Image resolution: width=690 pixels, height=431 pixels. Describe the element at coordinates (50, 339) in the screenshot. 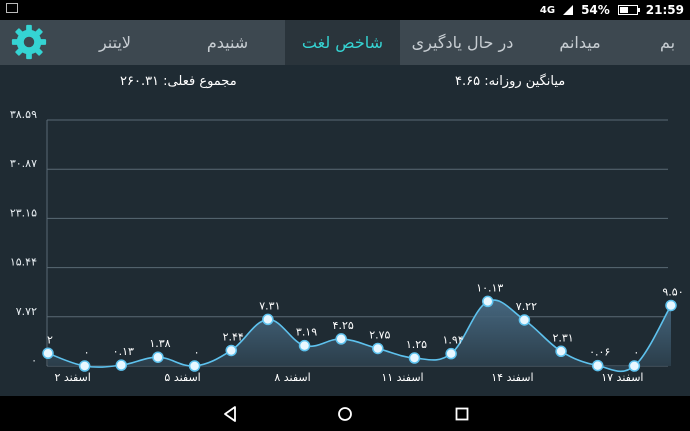

I see `data-label: ۲` at that location.